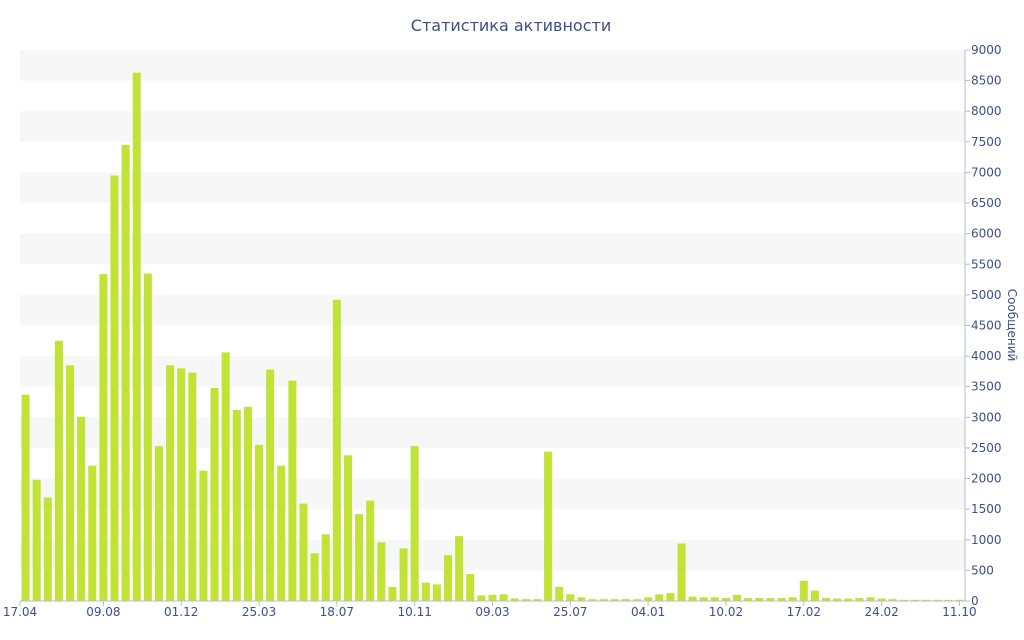 This screenshot has width=1024, height=640. I want to click on y-axis-title: Сообщений, so click(1012, 325).